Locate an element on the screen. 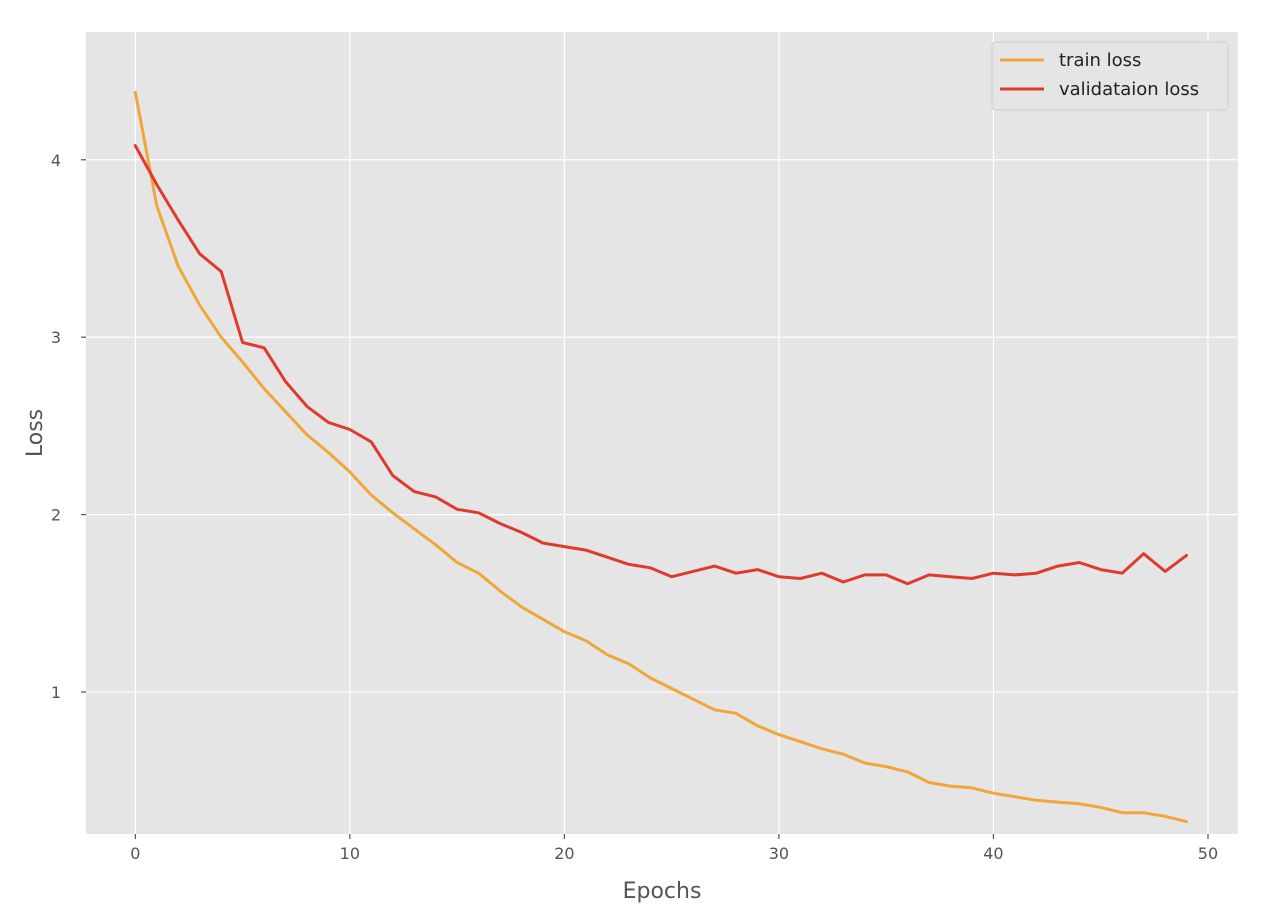  x-tick-label-20: 20 is located at coordinates (564, 853).